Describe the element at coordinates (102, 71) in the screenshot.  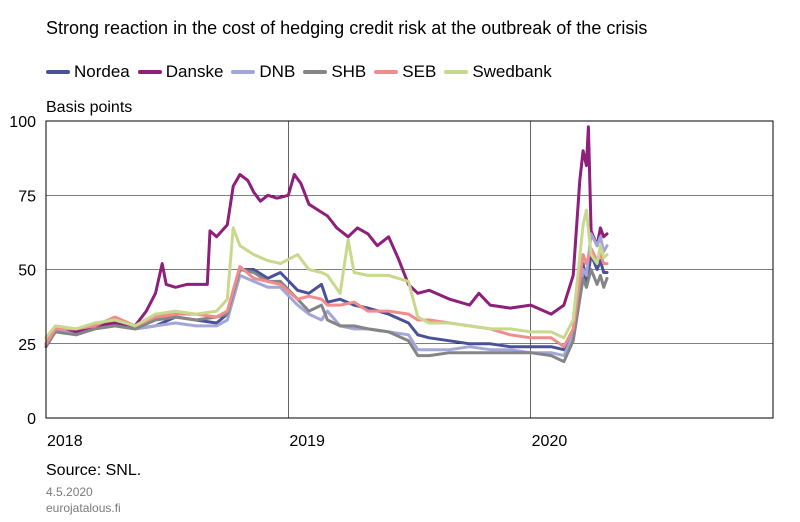
I see `legend-label-nordea: Nordea` at that location.